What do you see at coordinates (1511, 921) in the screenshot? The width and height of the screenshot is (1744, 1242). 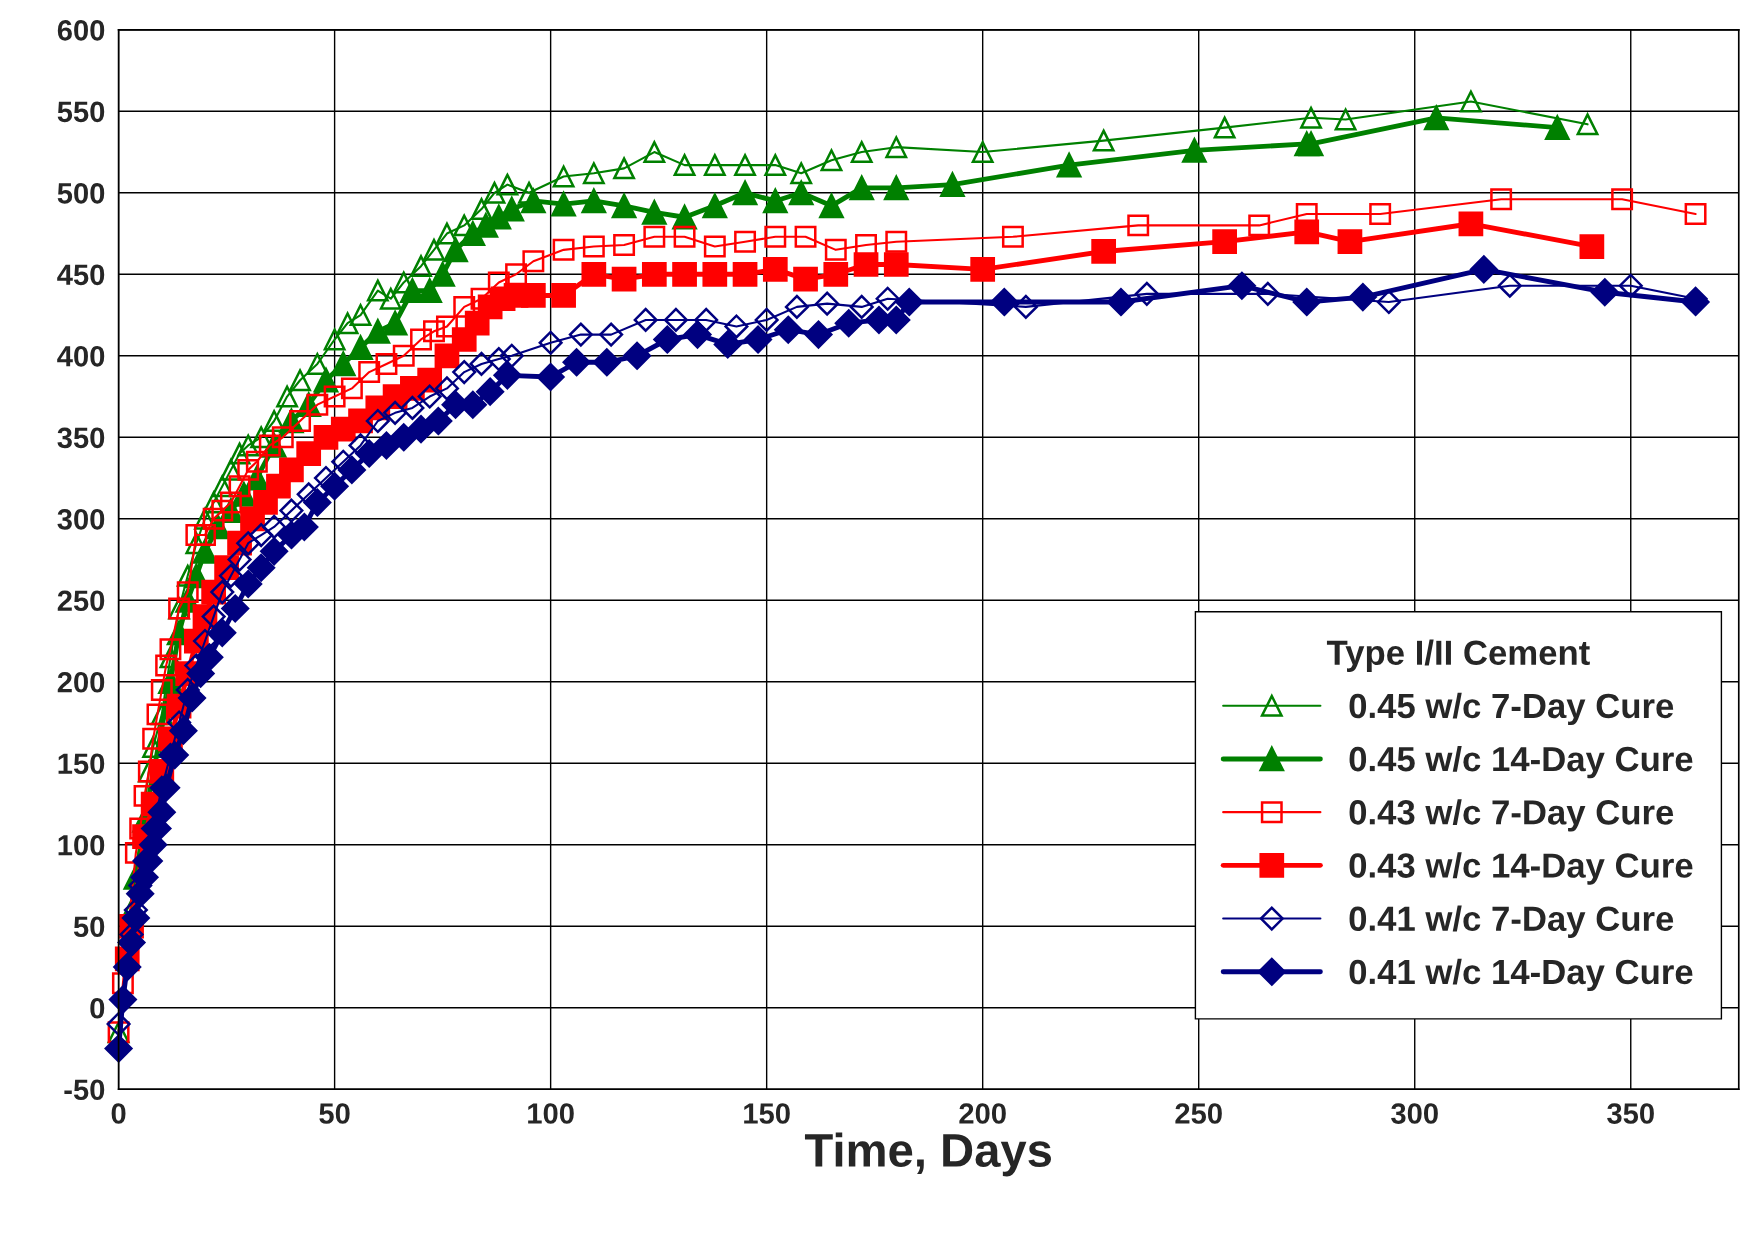 I see `legend-label: 0.41 w/c 7-Day Cure` at bounding box center [1511, 921].